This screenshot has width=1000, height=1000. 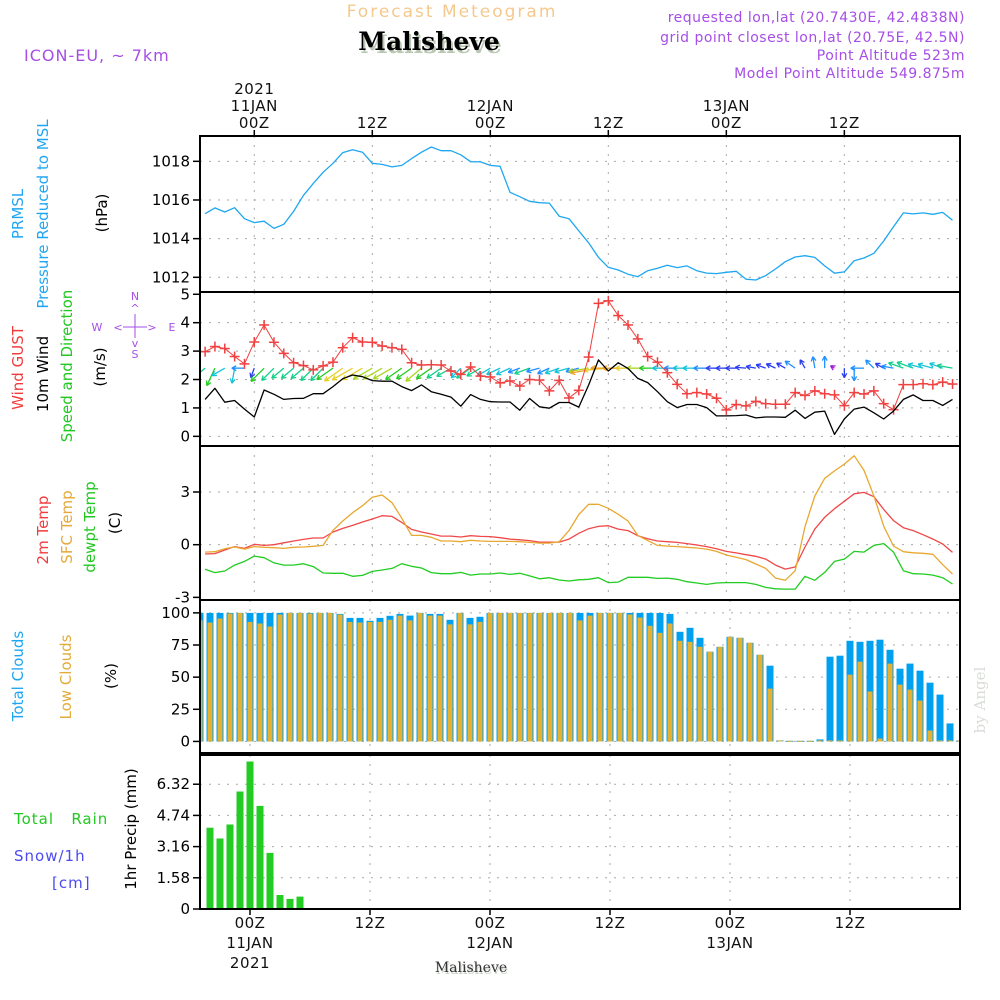 I want to click on cloud-labels: Total Clouds Low Clouds (%), so click(x=64, y=677).